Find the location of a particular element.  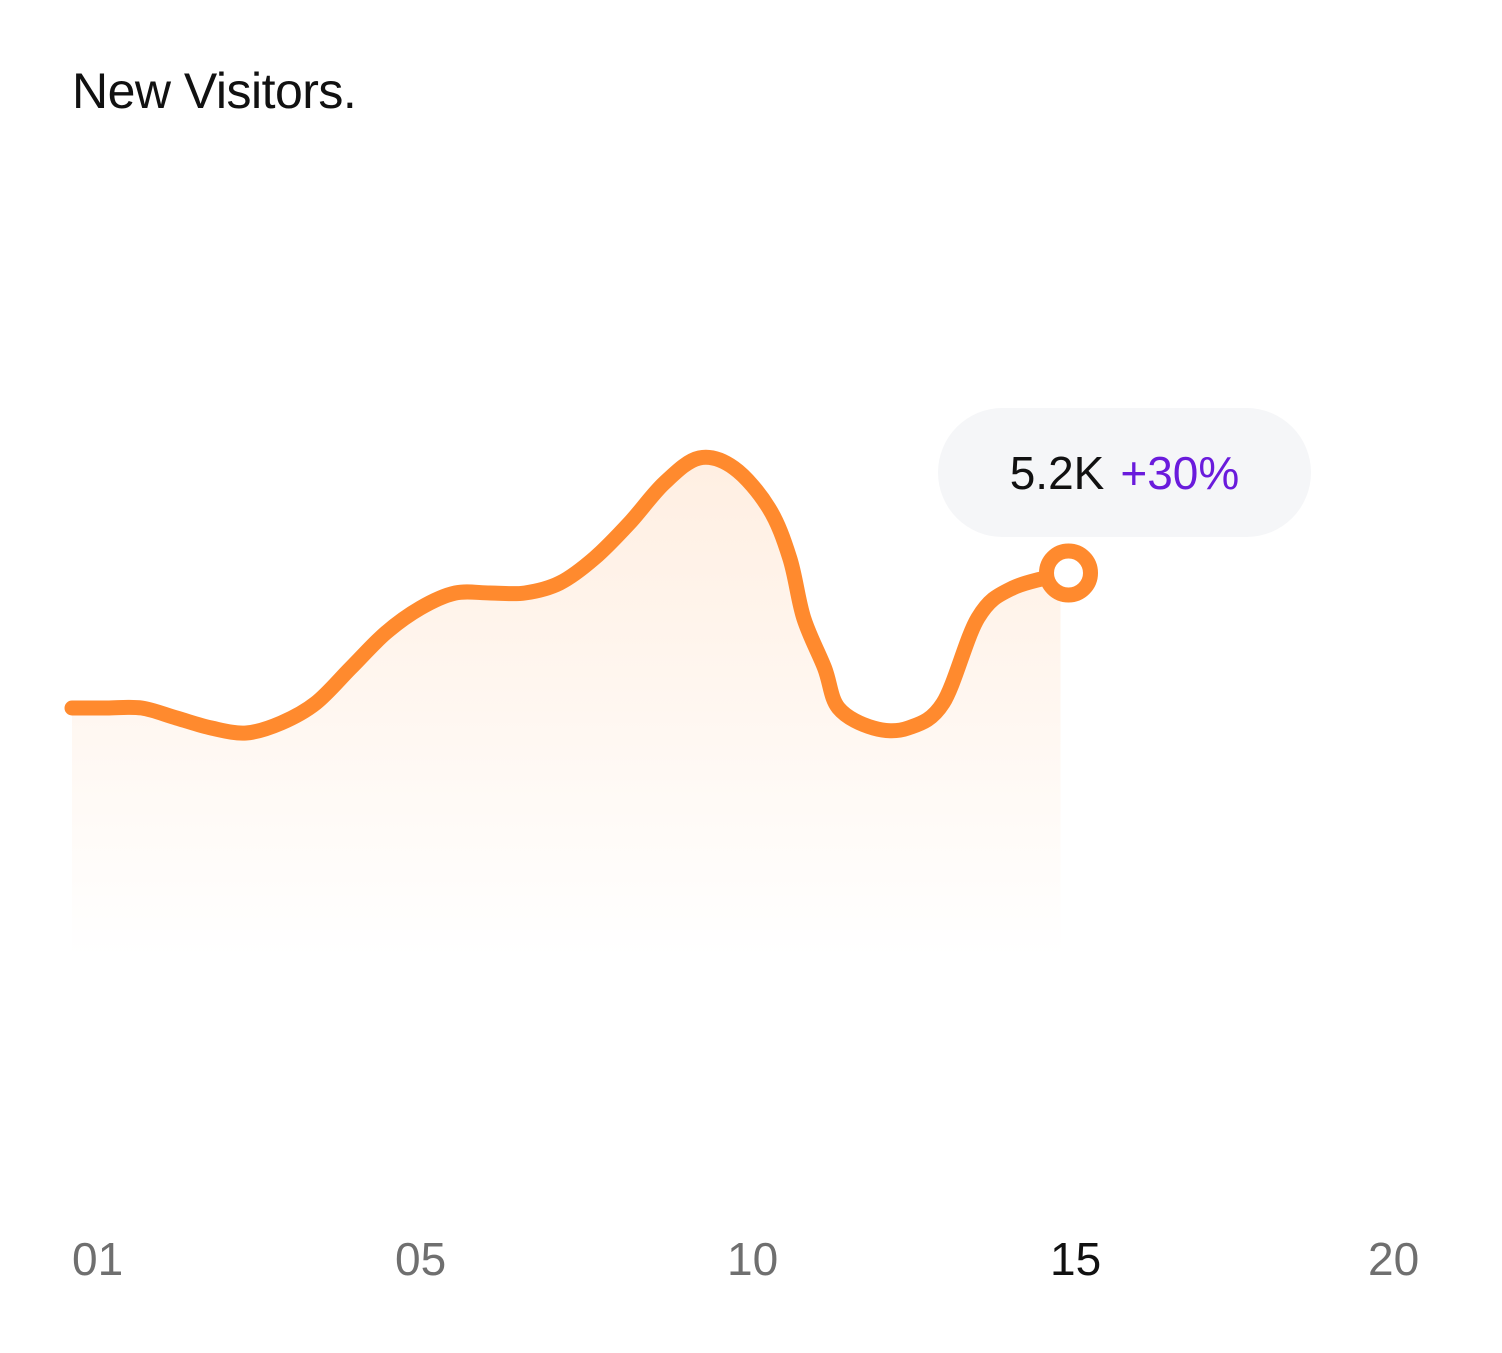

series-line is located at coordinates (570, 595).